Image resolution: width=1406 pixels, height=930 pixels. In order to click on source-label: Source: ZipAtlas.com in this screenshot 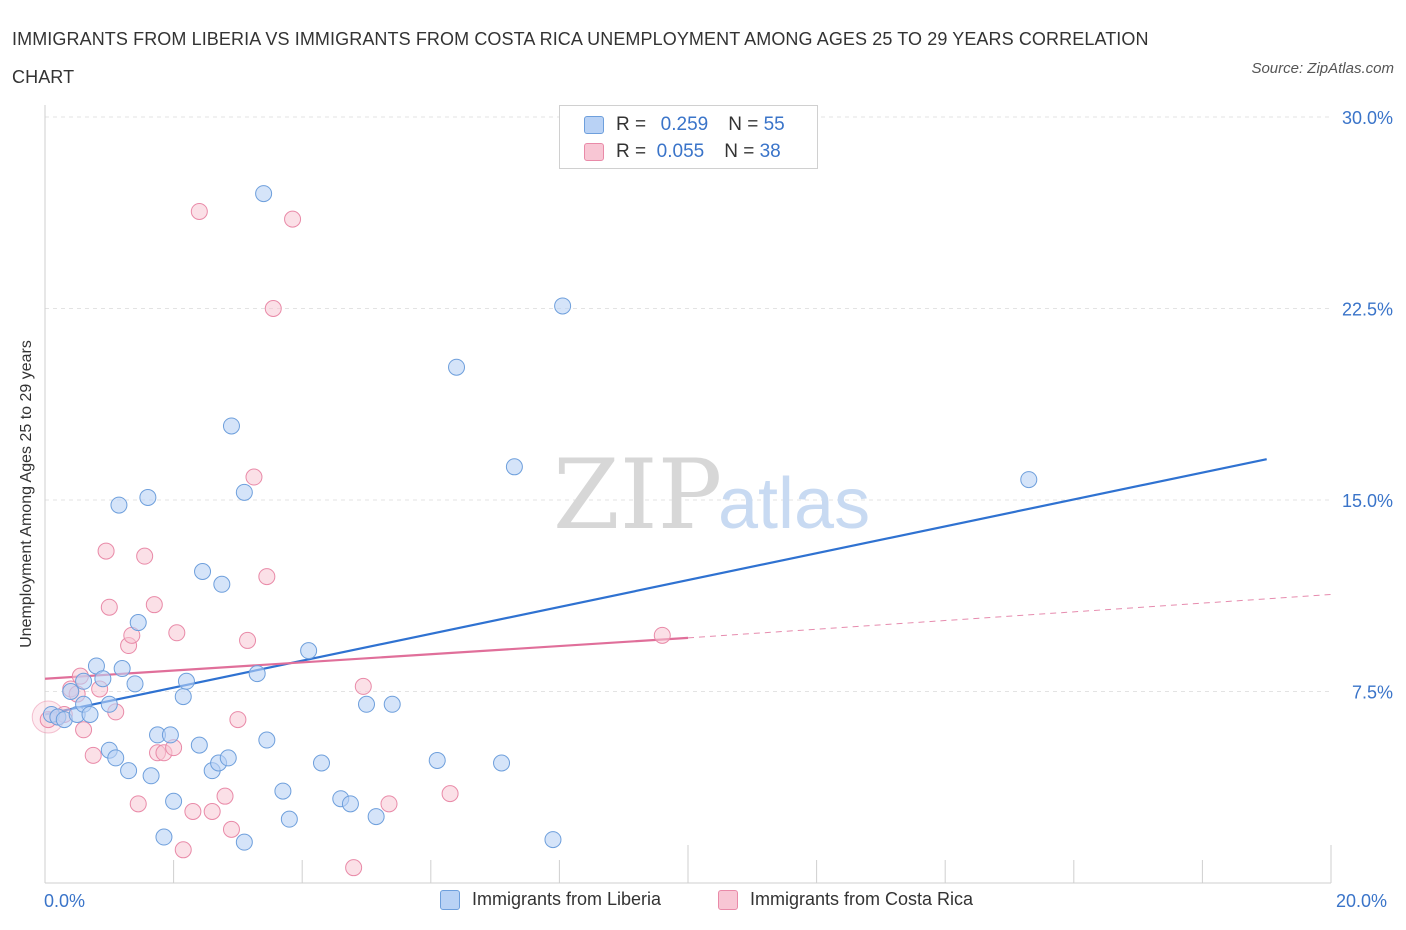, I will do `click(1322, 68)`.